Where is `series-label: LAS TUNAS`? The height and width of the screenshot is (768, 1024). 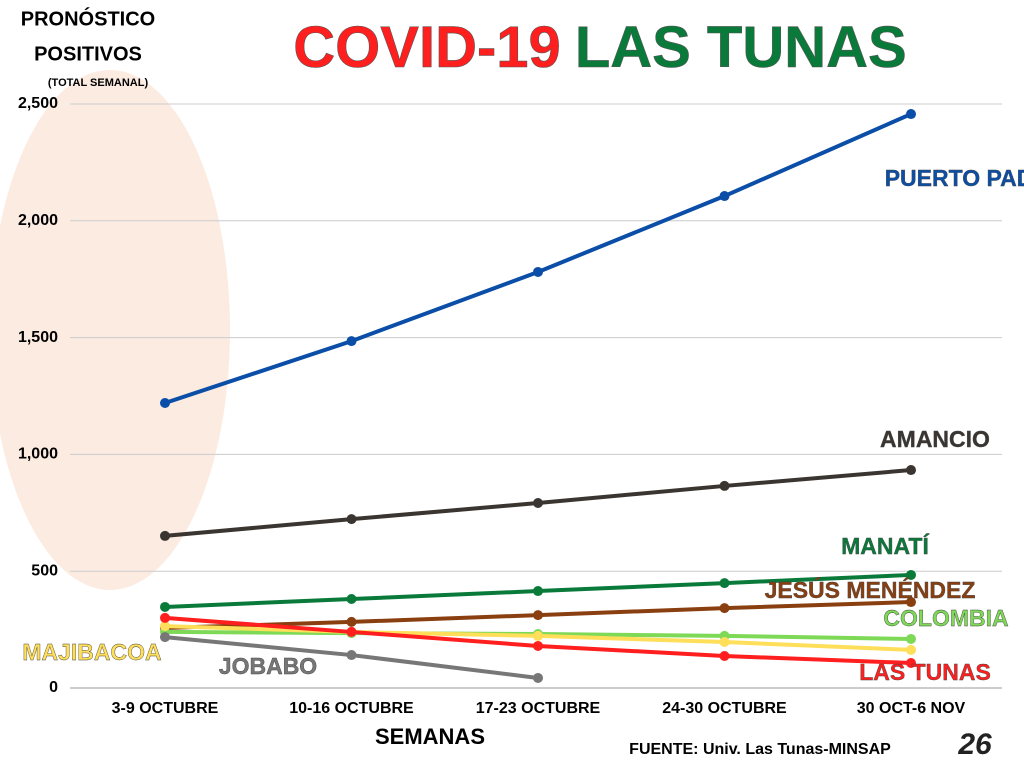 series-label: LAS TUNAS is located at coordinates (925, 672).